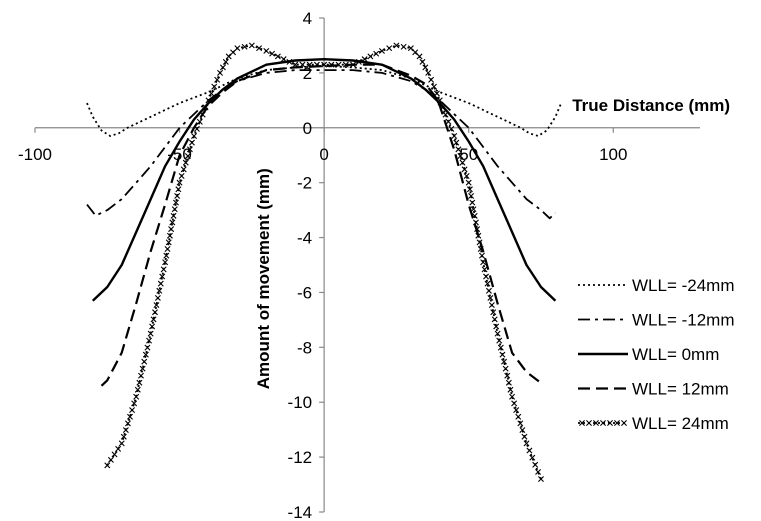 This screenshot has width=761, height=521. Describe the element at coordinates (307, 73) in the screenshot. I see `y-tick-label: 2` at that location.